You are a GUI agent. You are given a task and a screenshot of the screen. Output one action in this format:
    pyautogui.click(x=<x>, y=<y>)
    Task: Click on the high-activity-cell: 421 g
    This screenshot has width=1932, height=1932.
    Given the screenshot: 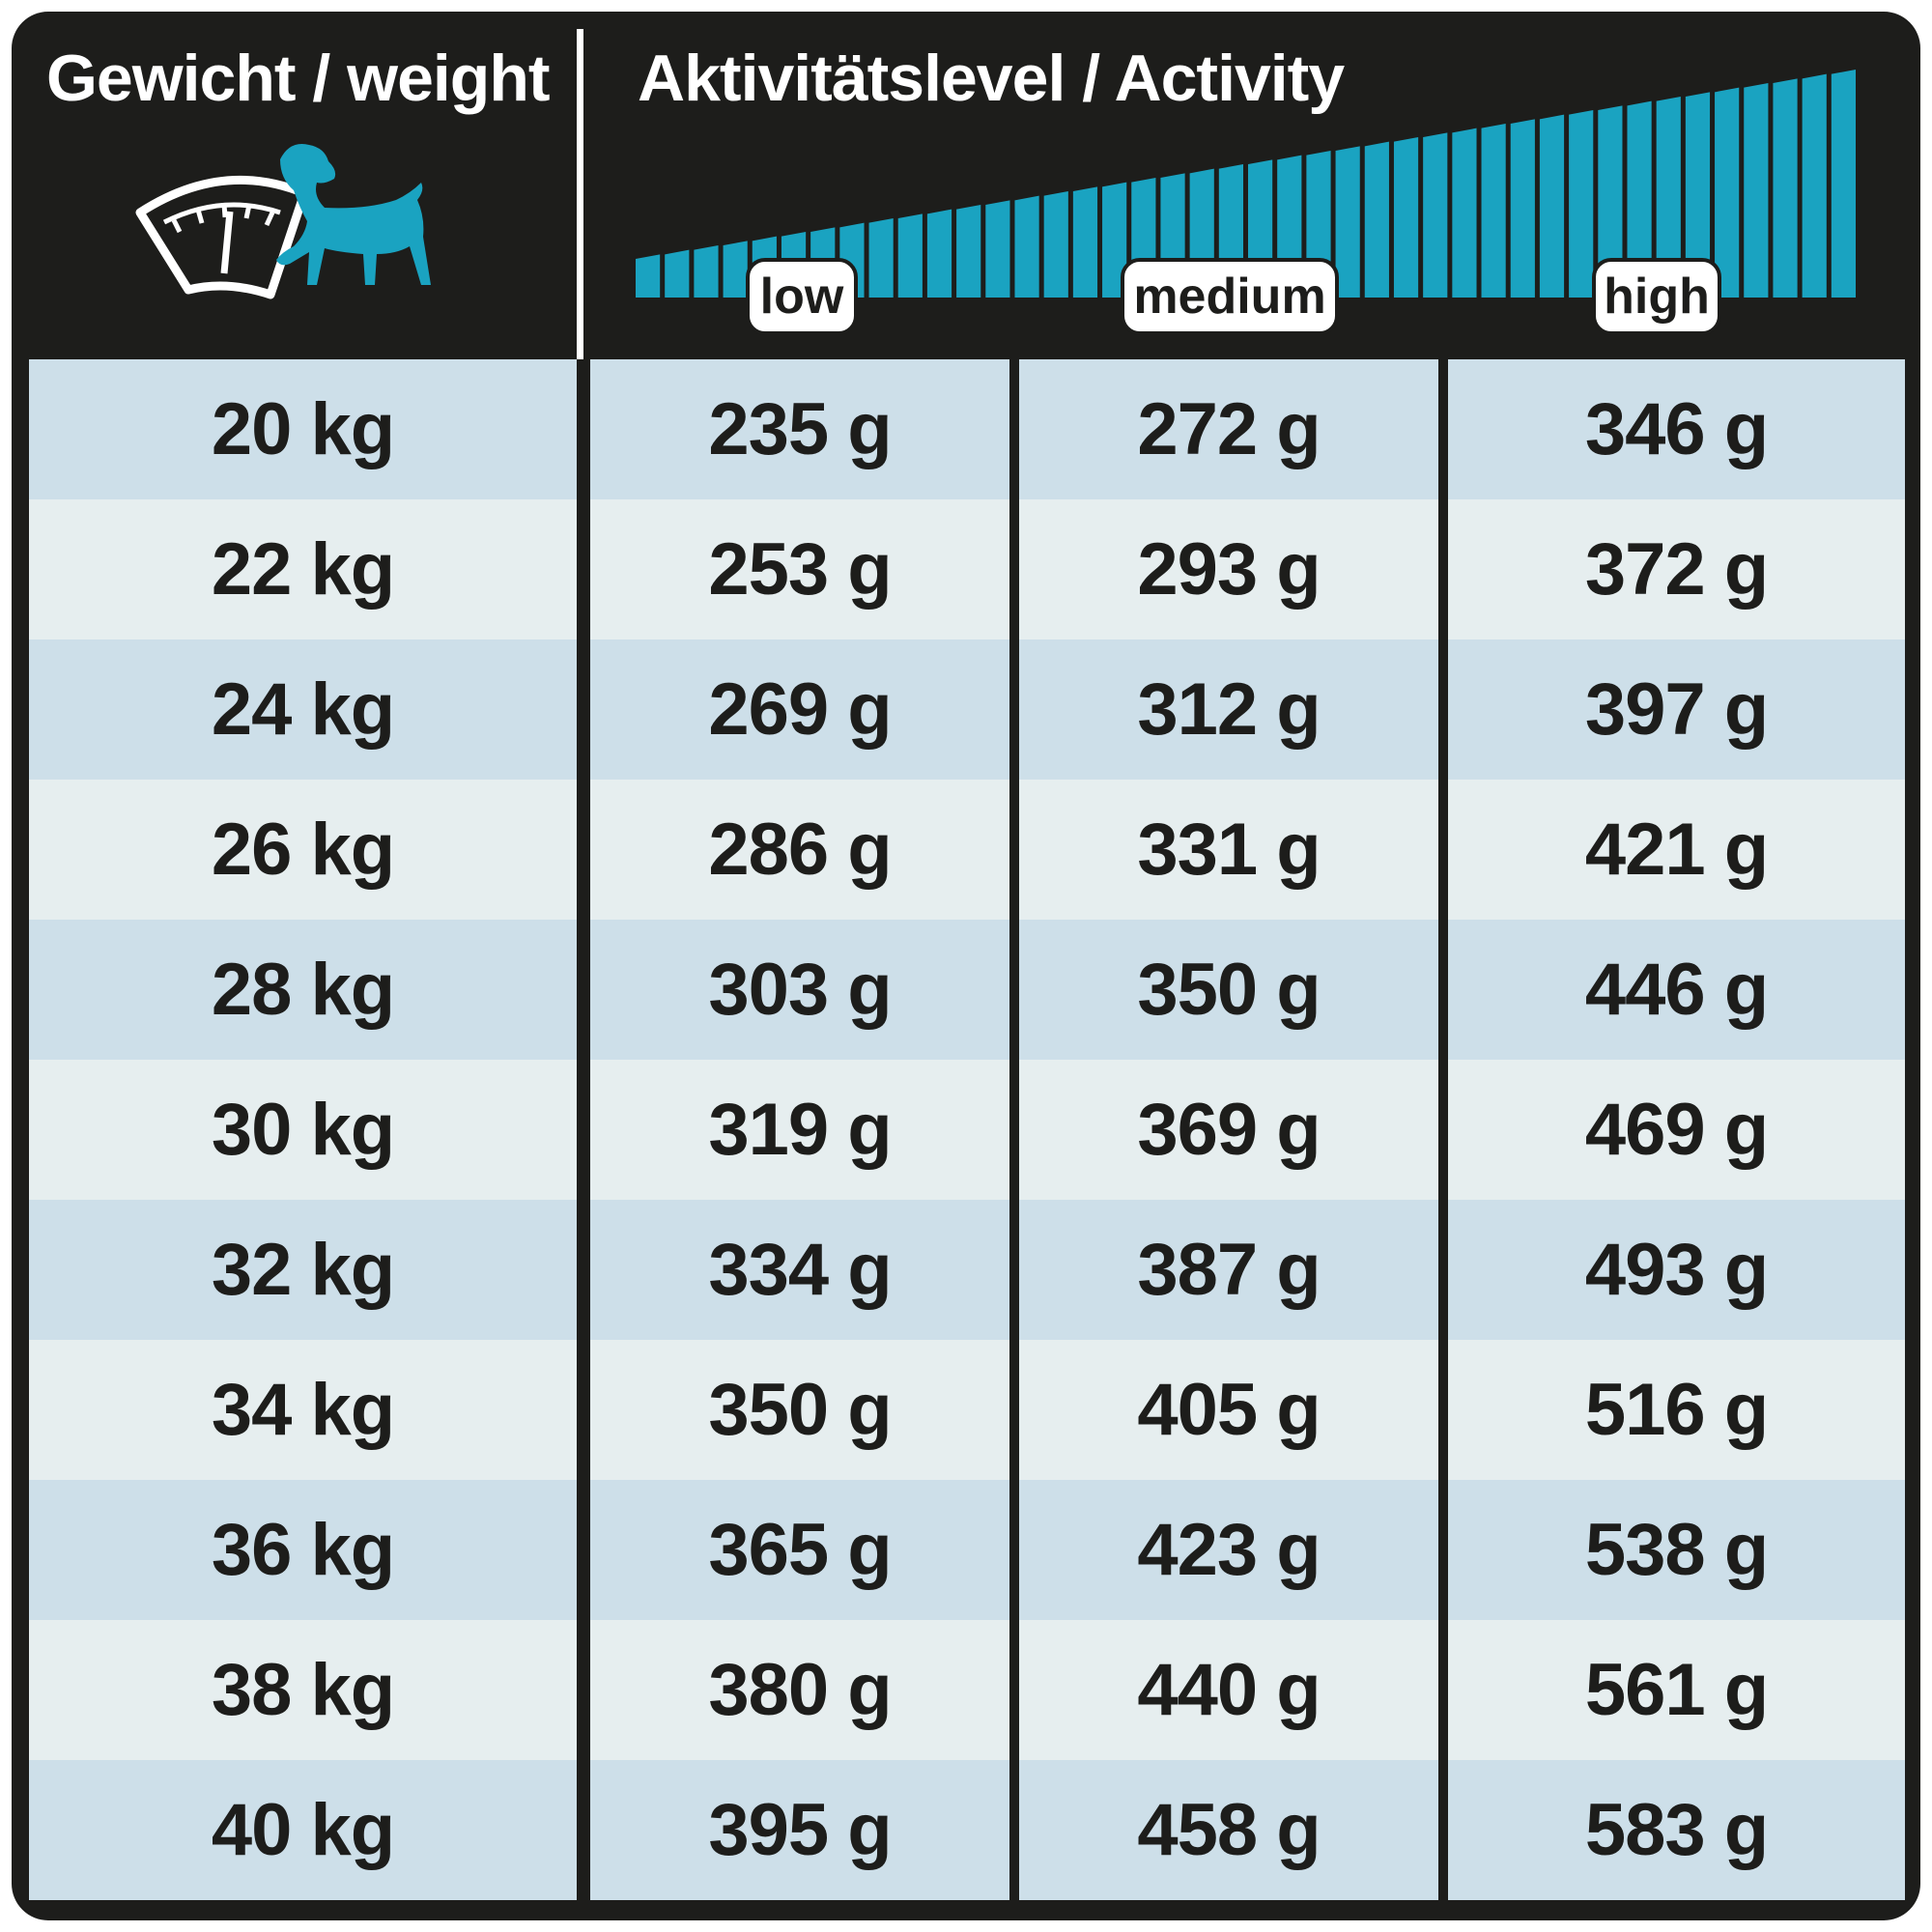 What is the action you would take?
    pyautogui.click(x=1676, y=850)
    